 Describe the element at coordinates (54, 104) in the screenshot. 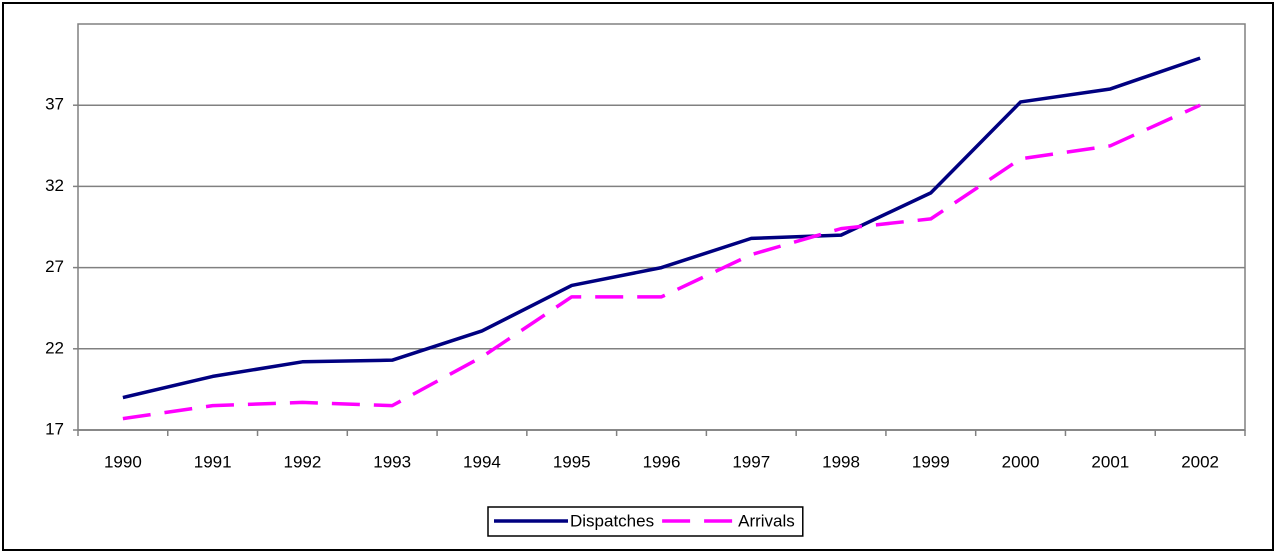

I see `y-tick-label: 37` at that location.